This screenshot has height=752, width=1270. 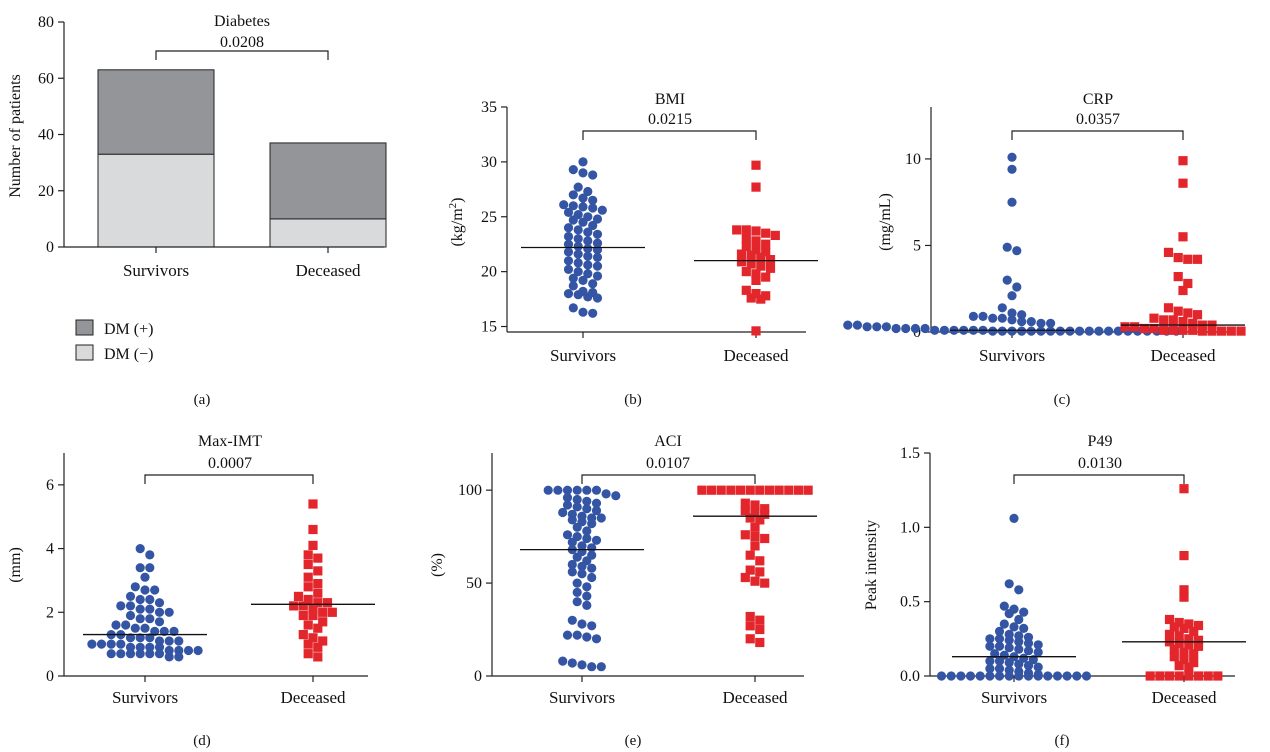 I want to click on panel-c-pvalue: 0.0357, so click(x=1098, y=119).